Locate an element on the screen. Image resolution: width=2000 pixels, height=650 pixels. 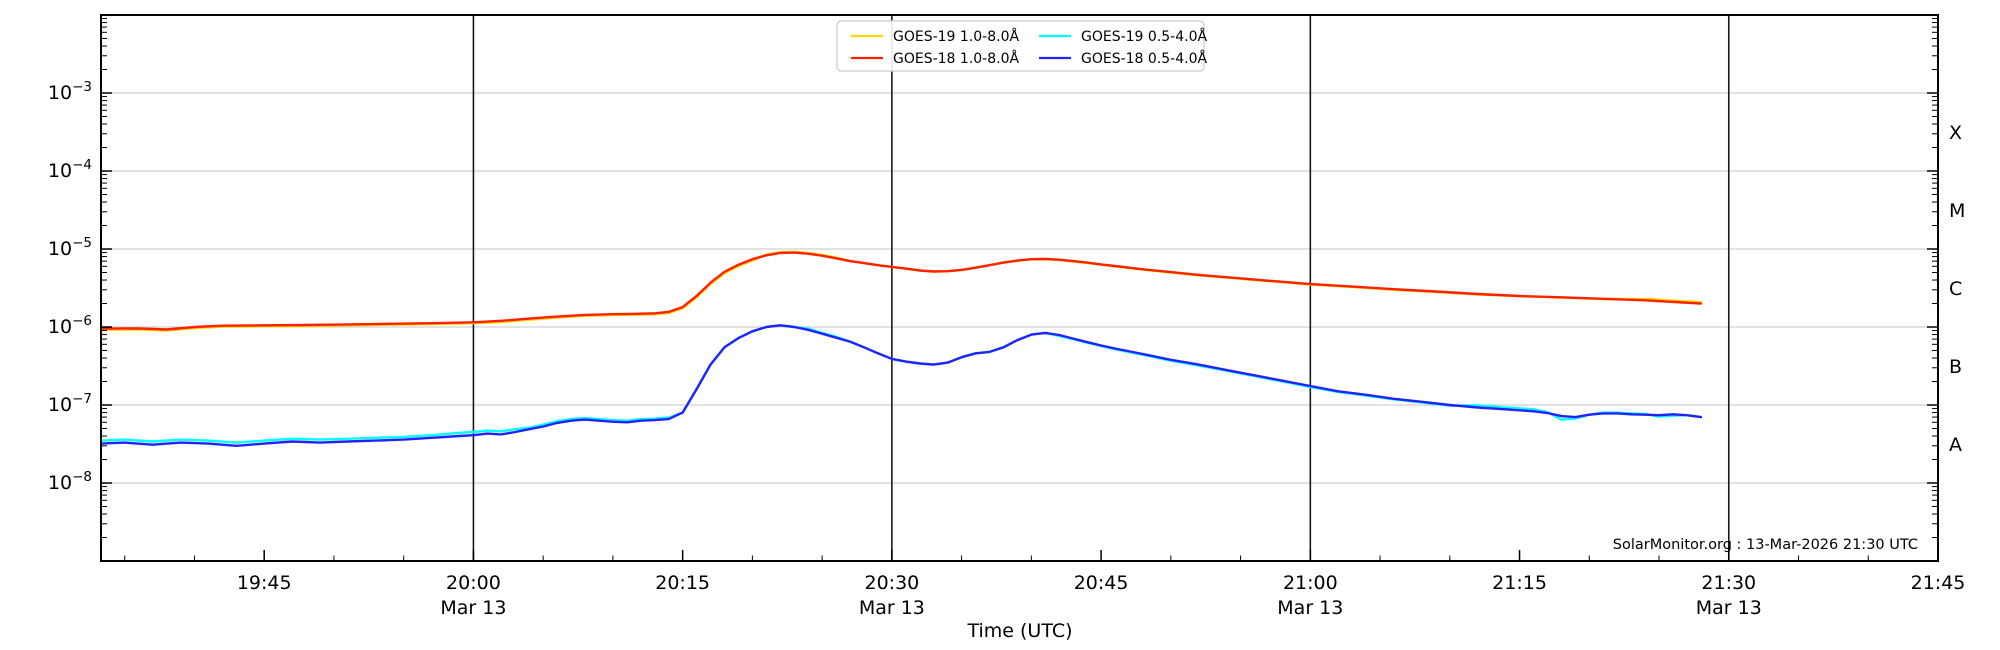
x-tick-label: 21:45 is located at coordinates (1938, 583).